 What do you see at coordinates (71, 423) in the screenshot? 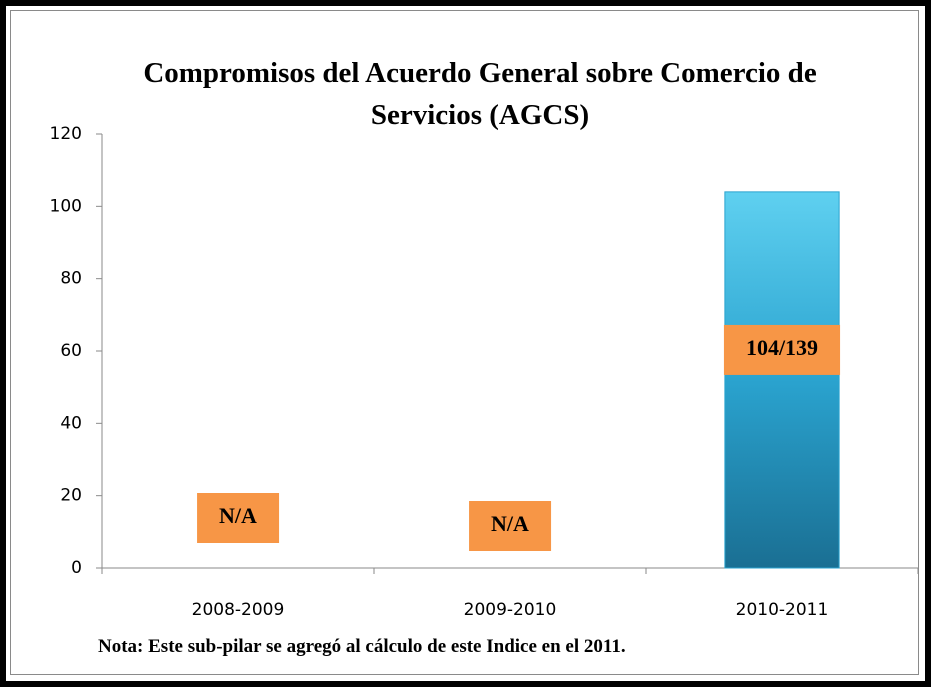
I see `y-tick-label: 40` at bounding box center [71, 423].